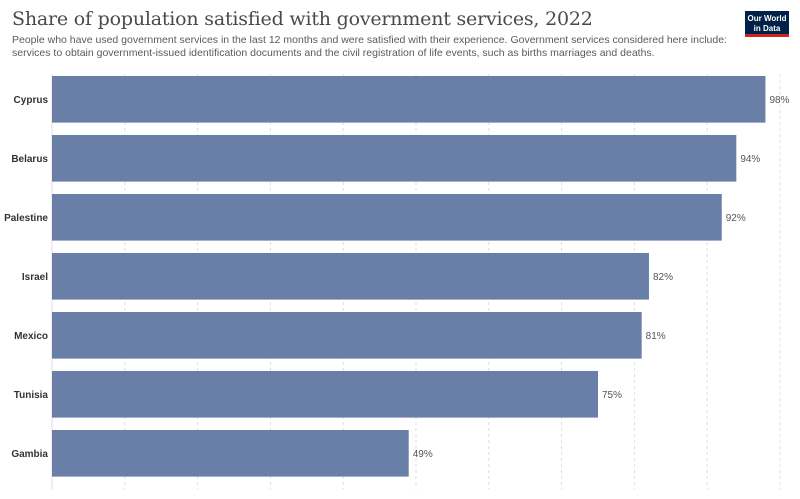 This screenshot has width=800, height=499. What do you see at coordinates (347, 335) in the screenshot?
I see `bar-mexico` at bounding box center [347, 335].